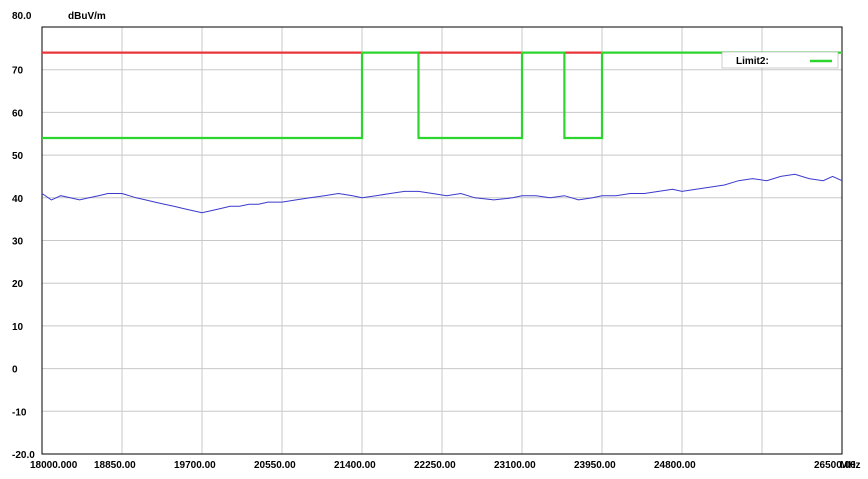  Describe the element at coordinates (15, 370) in the screenshot. I see `y-tick-label: 0` at that location.